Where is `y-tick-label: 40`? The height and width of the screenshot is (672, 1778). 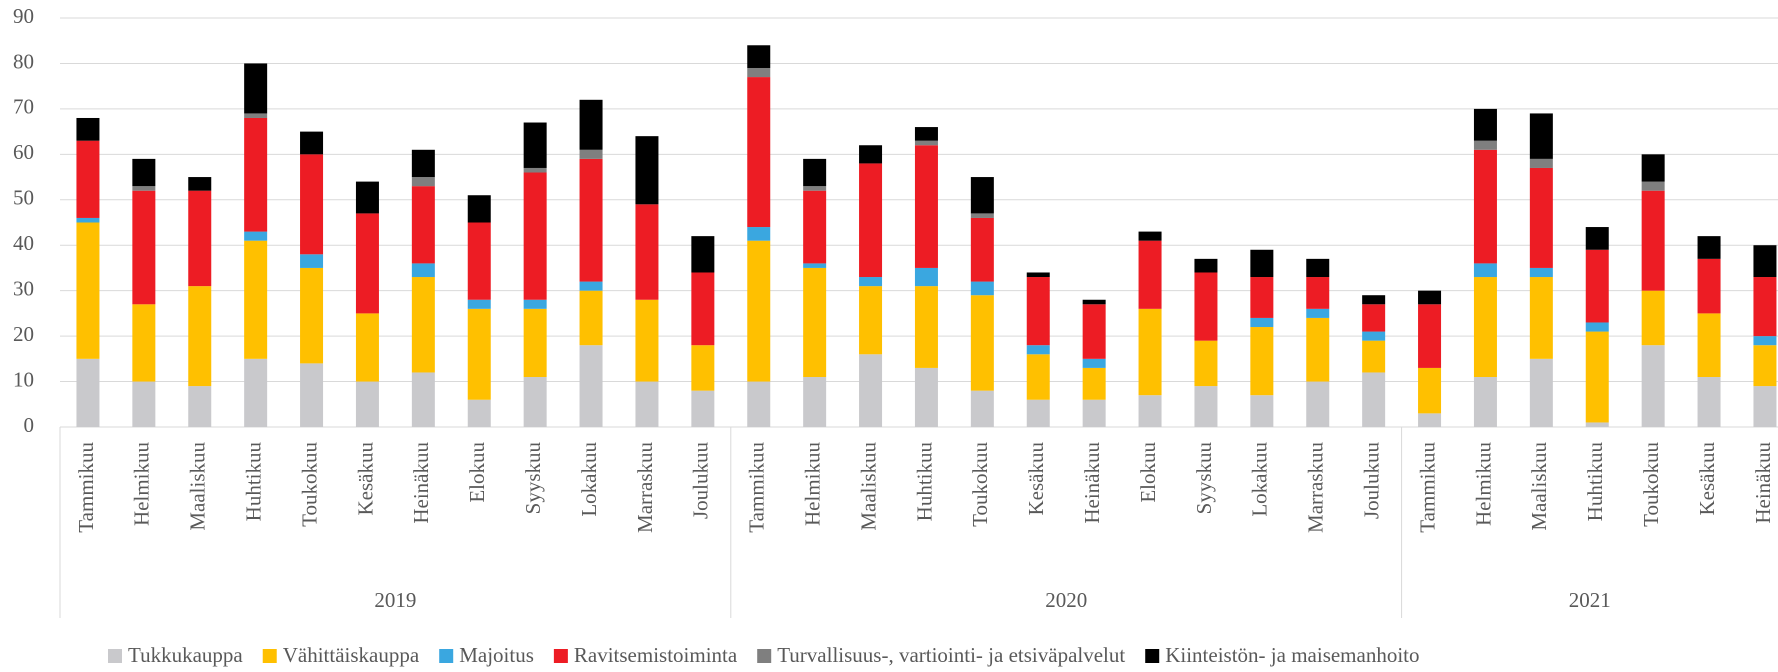
y-tick-label: 40 is located at coordinates (23, 243).